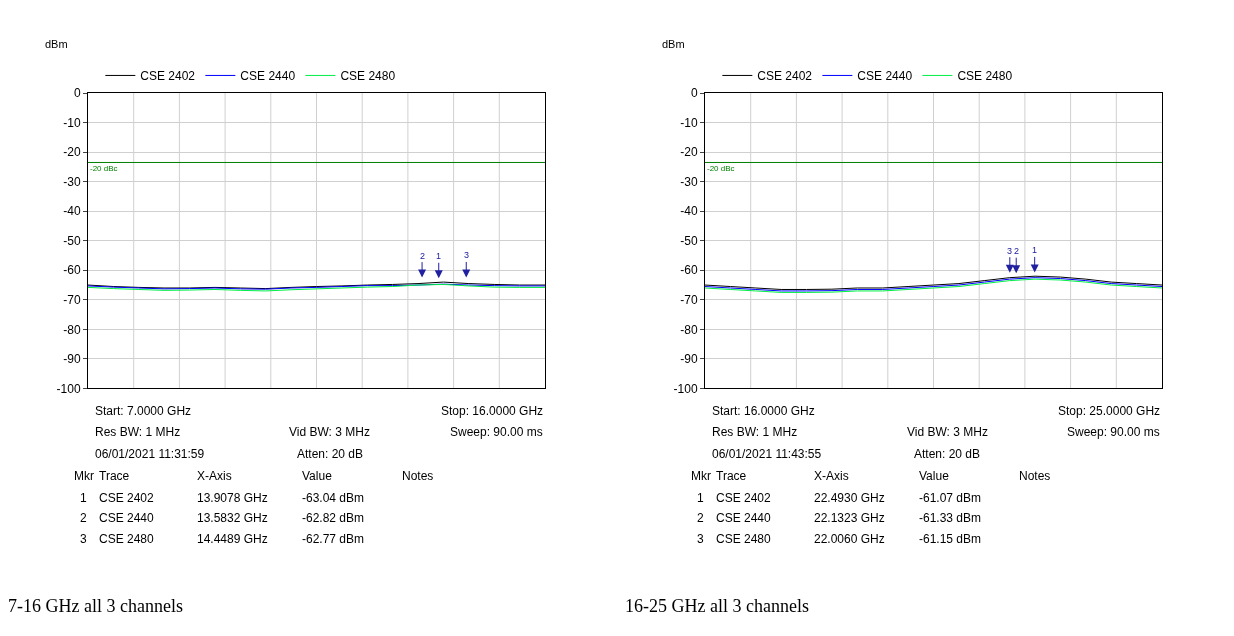  What do you see at coordinates (150, 454) in the screenshot?
I see `text: 06/01/2021 11:31:59` at bounding box center [150, 454].